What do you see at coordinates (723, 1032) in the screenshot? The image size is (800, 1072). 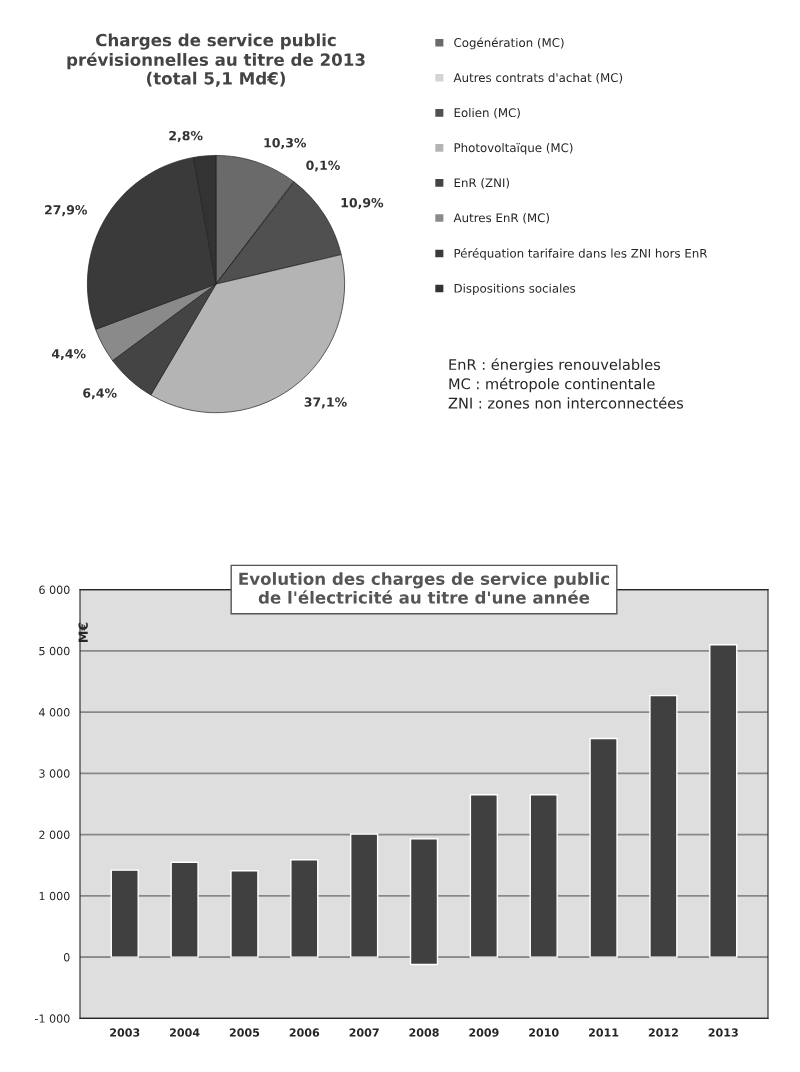 I see `x-tick-label: 2013` at bounding box center [723, 1032].